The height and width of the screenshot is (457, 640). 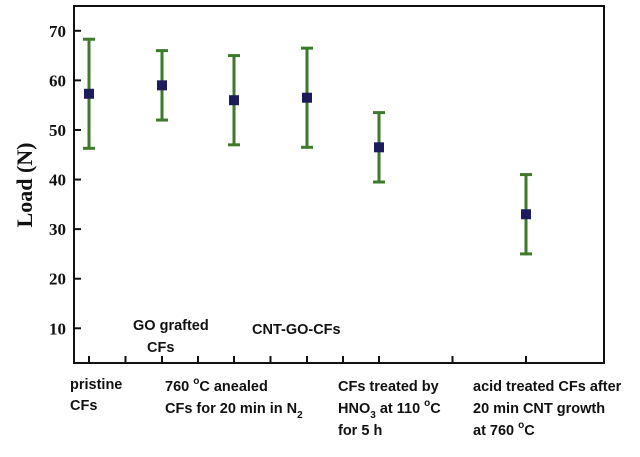 What do you see at coordinates (57, 80) in the screenshot?
I see `y-tick-label: 60` at bounding box center [57, 80].